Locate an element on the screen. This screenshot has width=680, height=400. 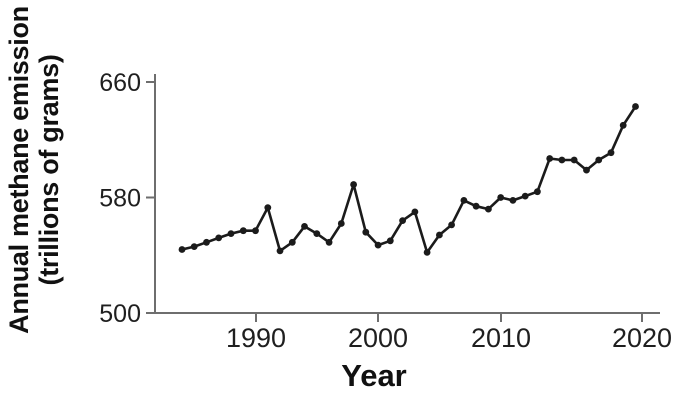
x-tick-label: 1990 is located at coordinates (256, 338).